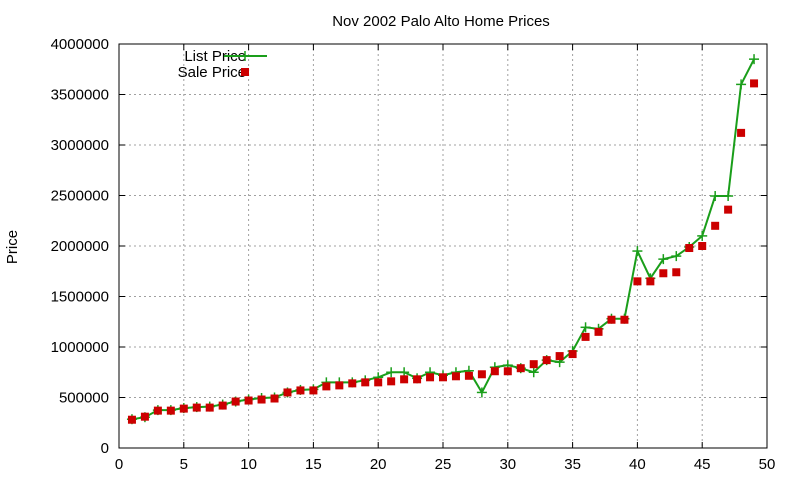 This screenshot has height=480, width=800. Describe the element at coordinates (80, 44) in the screenshot. I see `y-tick-label: 4000000` at that location.